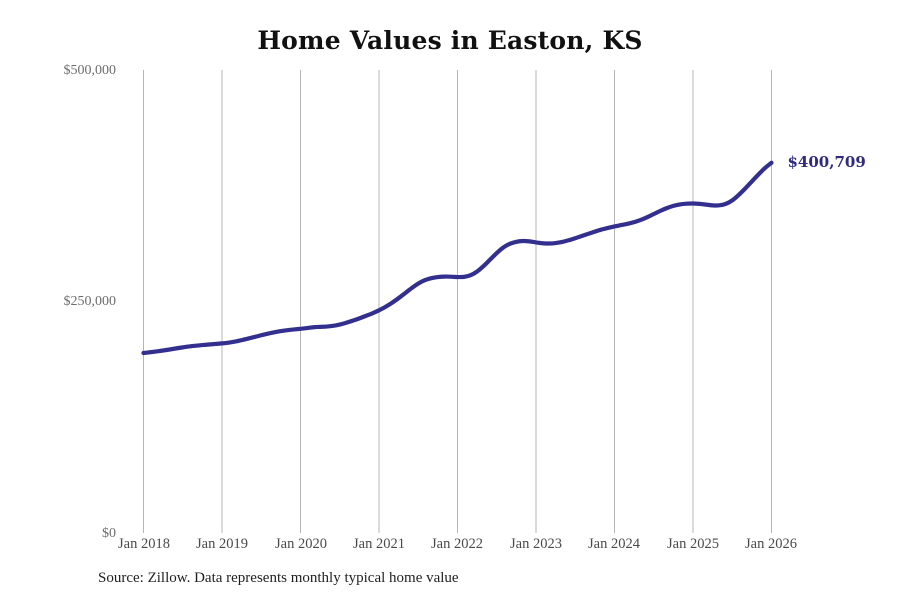  I want to click on x-axis-label-jan-2021: Jan 2021, so click(379, 544).